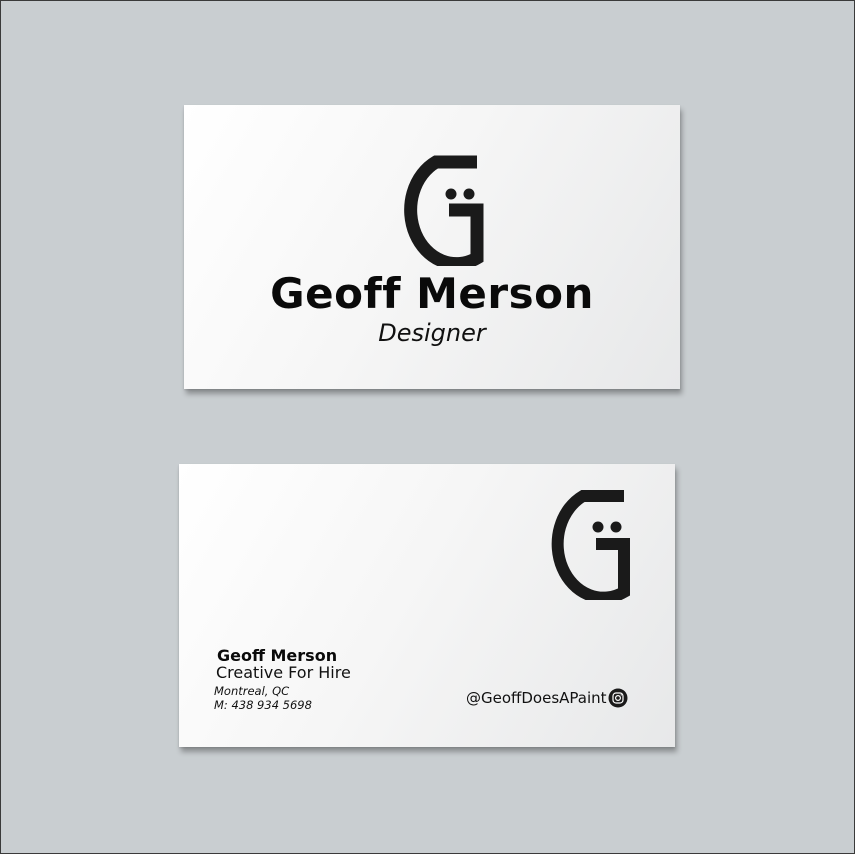 This screenshot has height=854, width=855. What do you see at coordinates (277, 655) in the screenshot?
I see `contact-name: Geoff Merson` at bounding box center [277, 655].